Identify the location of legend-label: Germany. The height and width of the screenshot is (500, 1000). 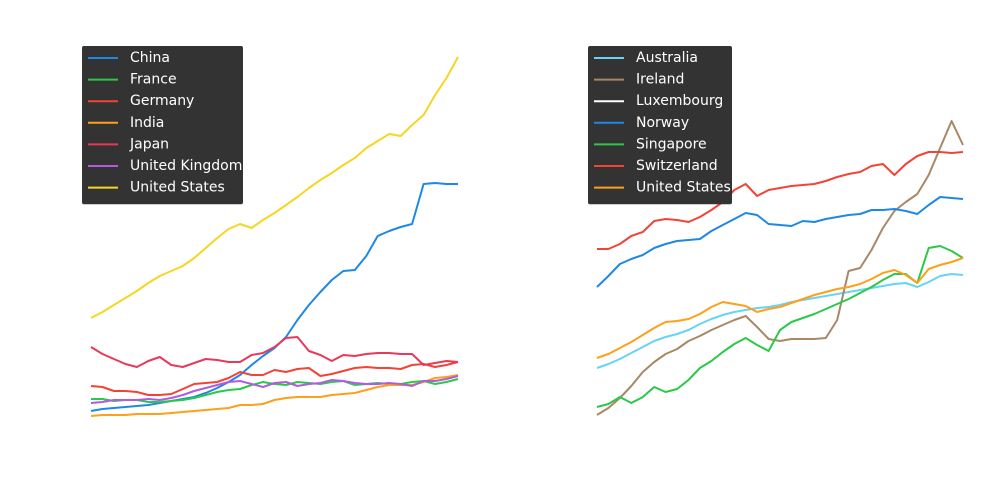
(162, 101).